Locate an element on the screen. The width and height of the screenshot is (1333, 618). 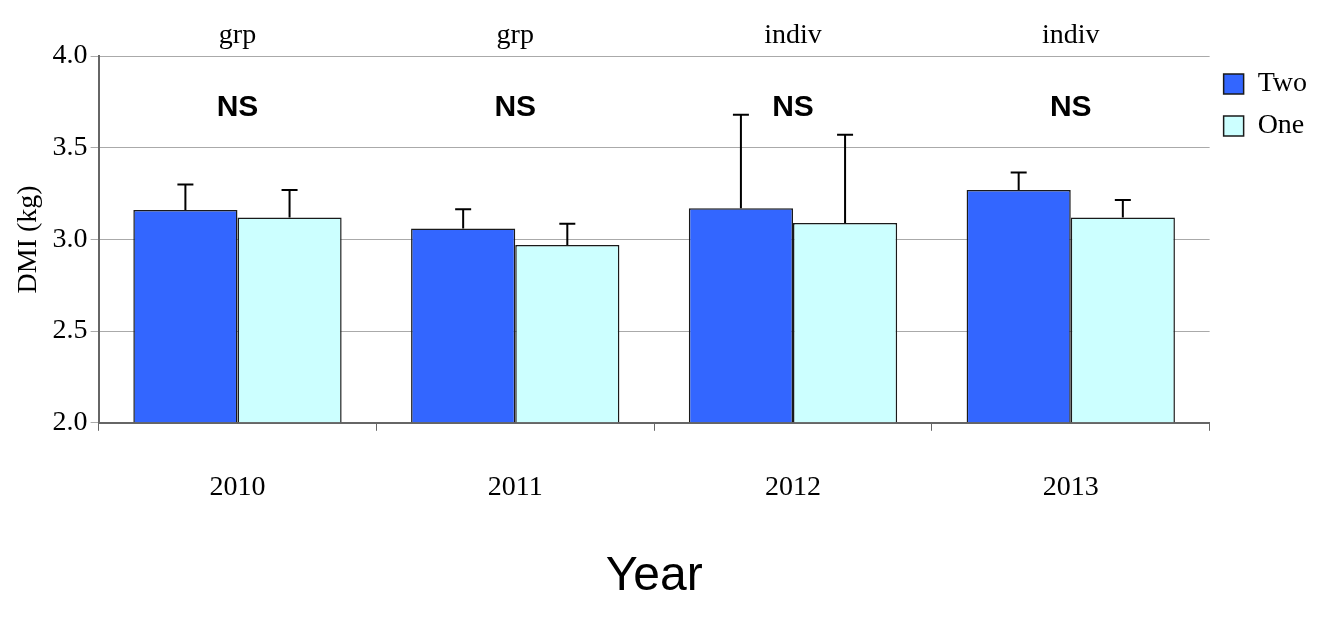
legend-label: One is located at coordinates (1281, 124).